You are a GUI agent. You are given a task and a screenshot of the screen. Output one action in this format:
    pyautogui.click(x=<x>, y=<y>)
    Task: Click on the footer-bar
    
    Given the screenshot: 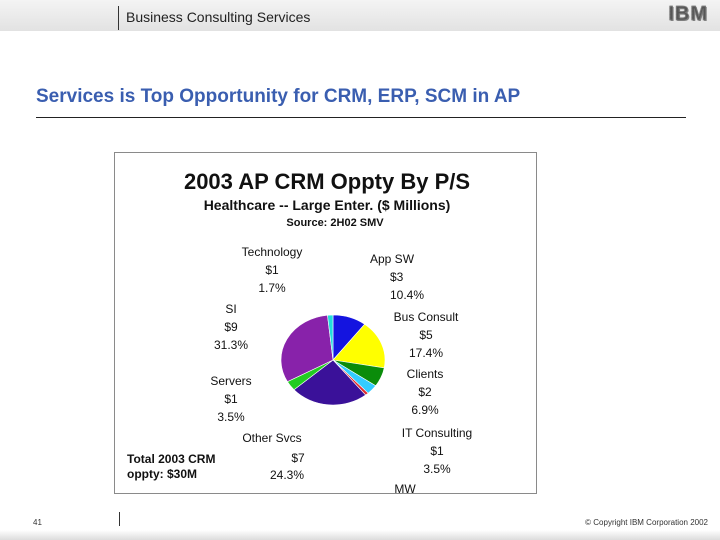 What is the action you would take?
    pyautogui.click(x=360, y=535)
    